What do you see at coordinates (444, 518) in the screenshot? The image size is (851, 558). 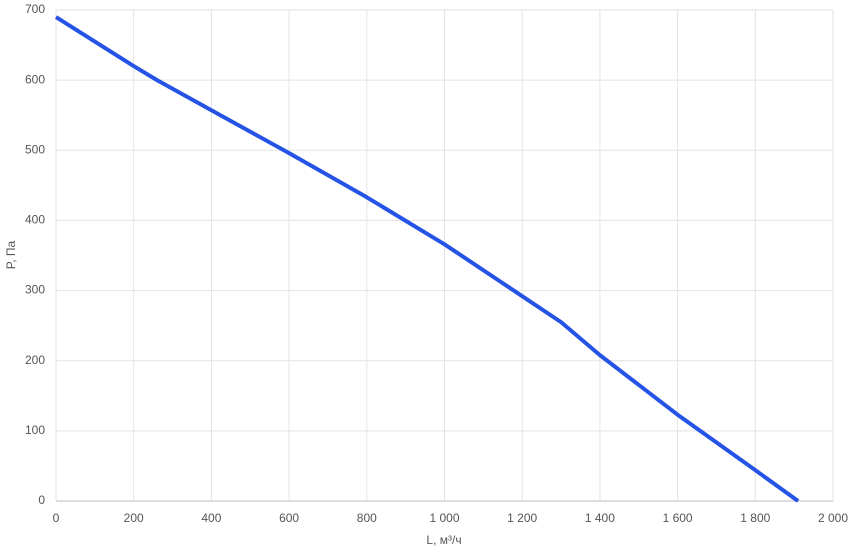 I see `x-tick-label: 1 000` at bounding box center [444, 518].